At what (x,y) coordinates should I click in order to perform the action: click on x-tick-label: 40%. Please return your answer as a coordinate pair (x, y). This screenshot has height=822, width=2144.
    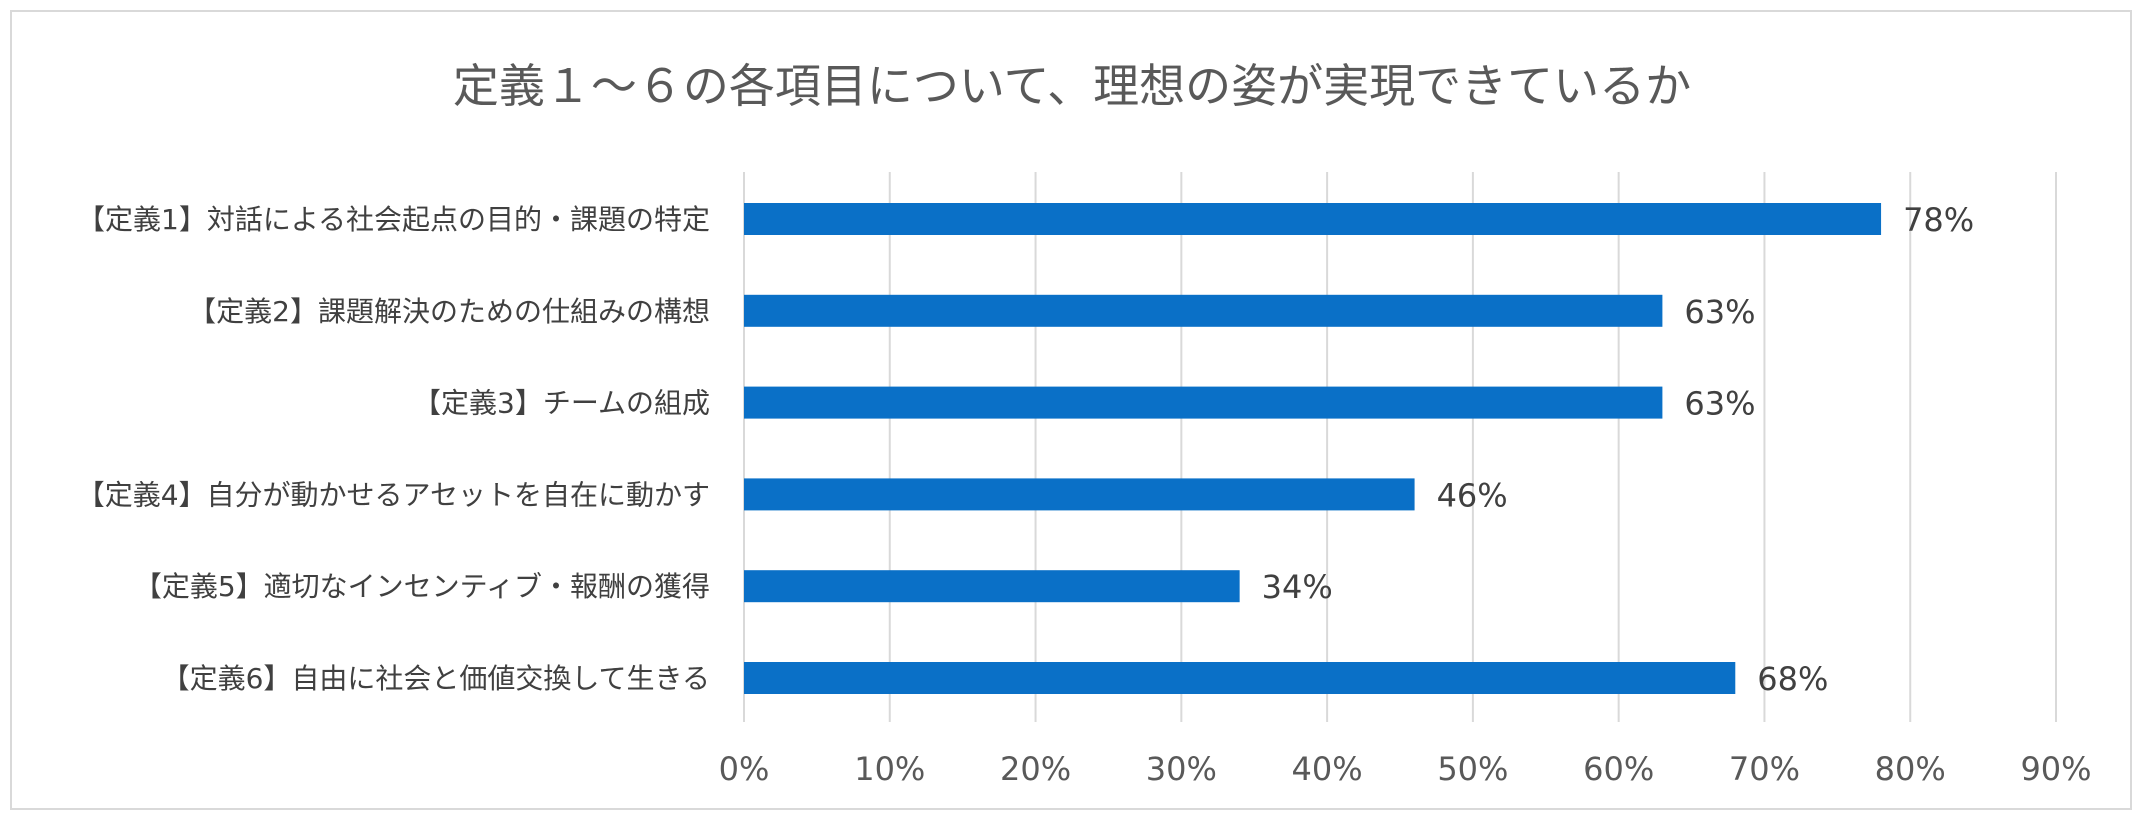
    Looking at the image, I should click on (1327, 769).